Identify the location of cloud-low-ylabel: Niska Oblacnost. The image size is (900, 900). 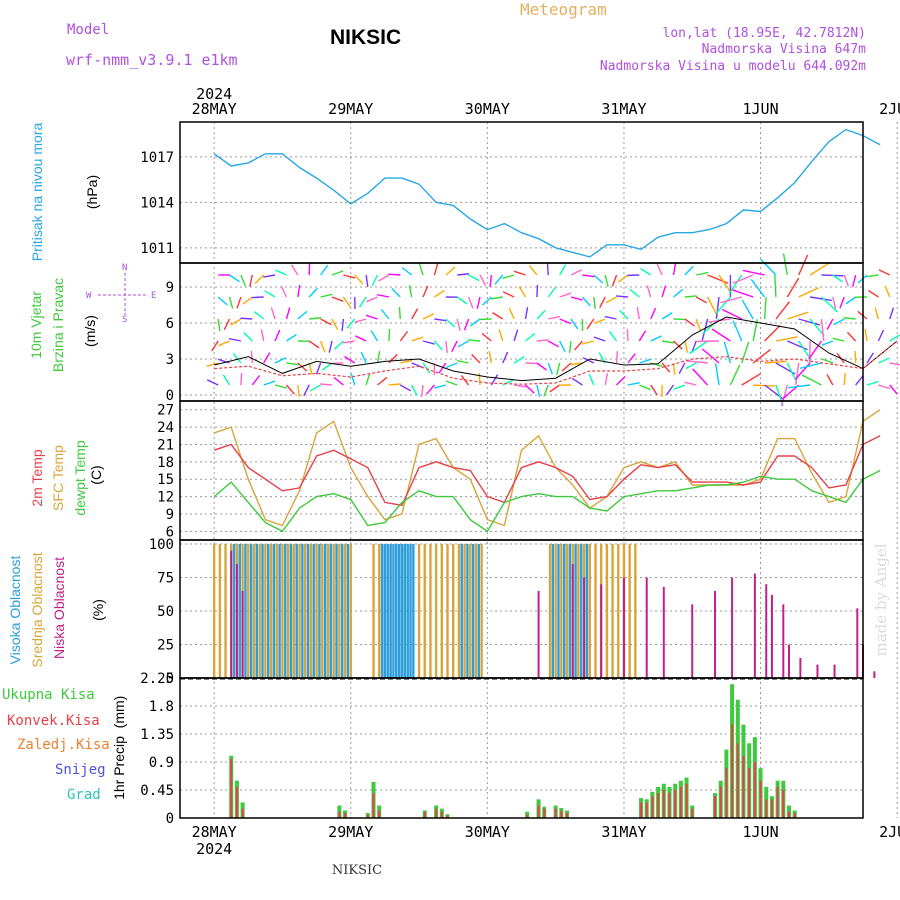
(59, 608).